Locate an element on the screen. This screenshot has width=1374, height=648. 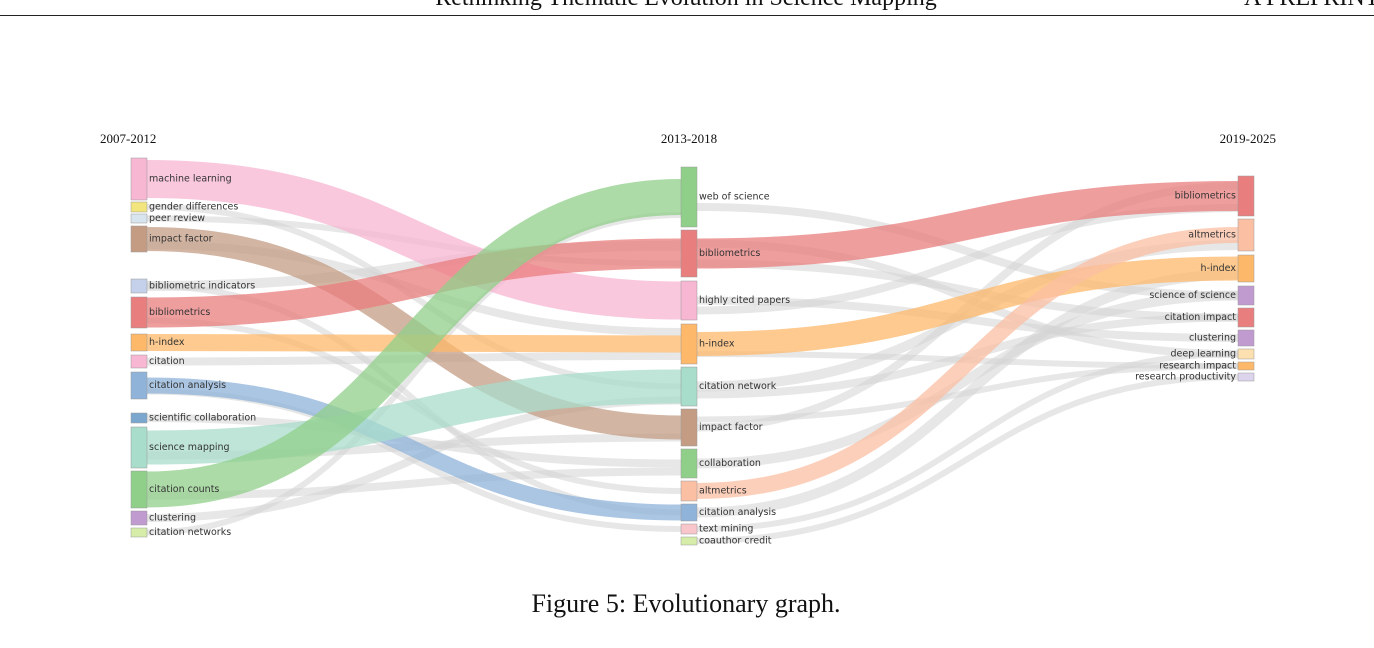
node-label: machine learning is located at coordinates (190, 179).